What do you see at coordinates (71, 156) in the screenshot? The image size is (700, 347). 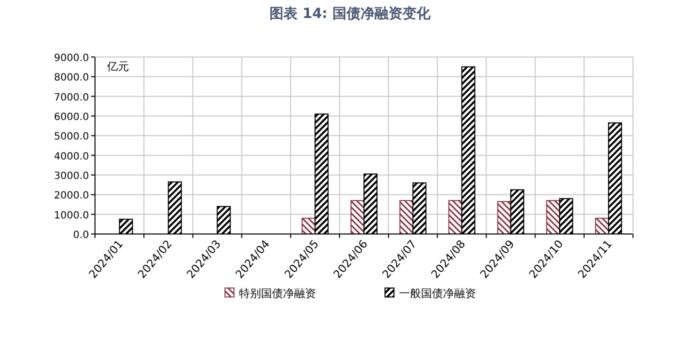 I see `ytick: 4000.0` at bounding box center [71, 156].